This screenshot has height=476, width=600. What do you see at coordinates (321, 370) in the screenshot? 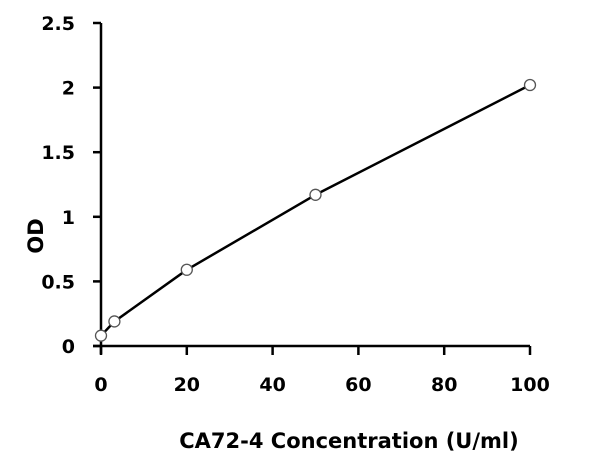
I see `x-axis: 0 20 40 60 80 100` at bounding box center [321, 370].